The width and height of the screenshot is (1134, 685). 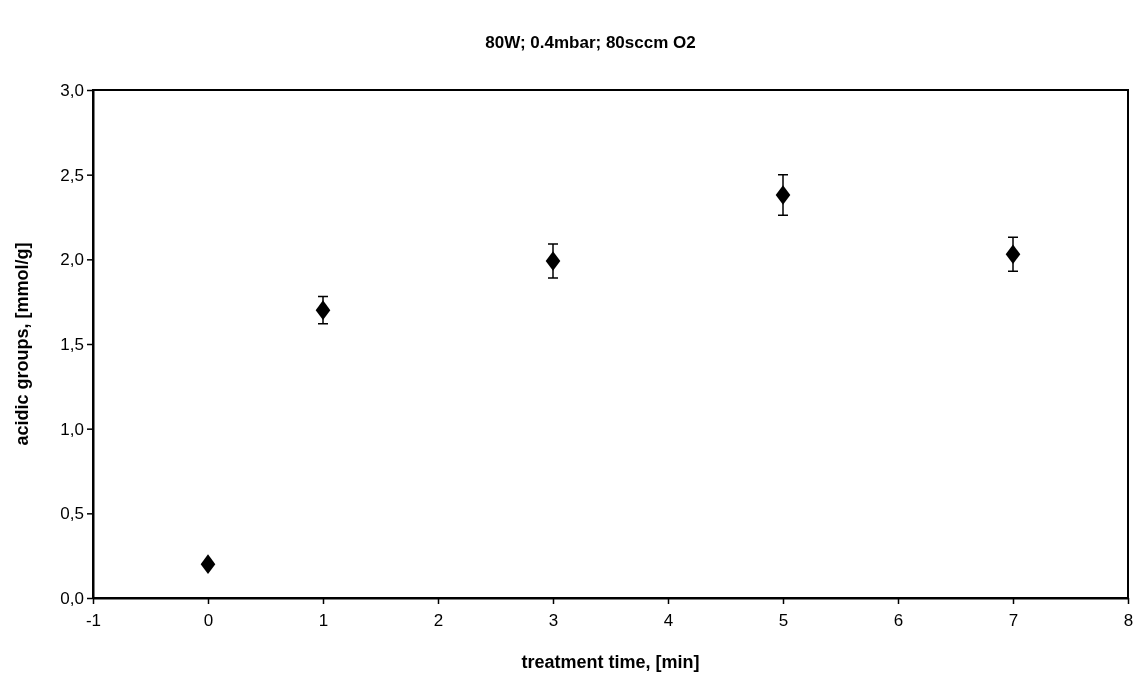 I want to click on x-tick-label: 2, so click(x=438, y=620).